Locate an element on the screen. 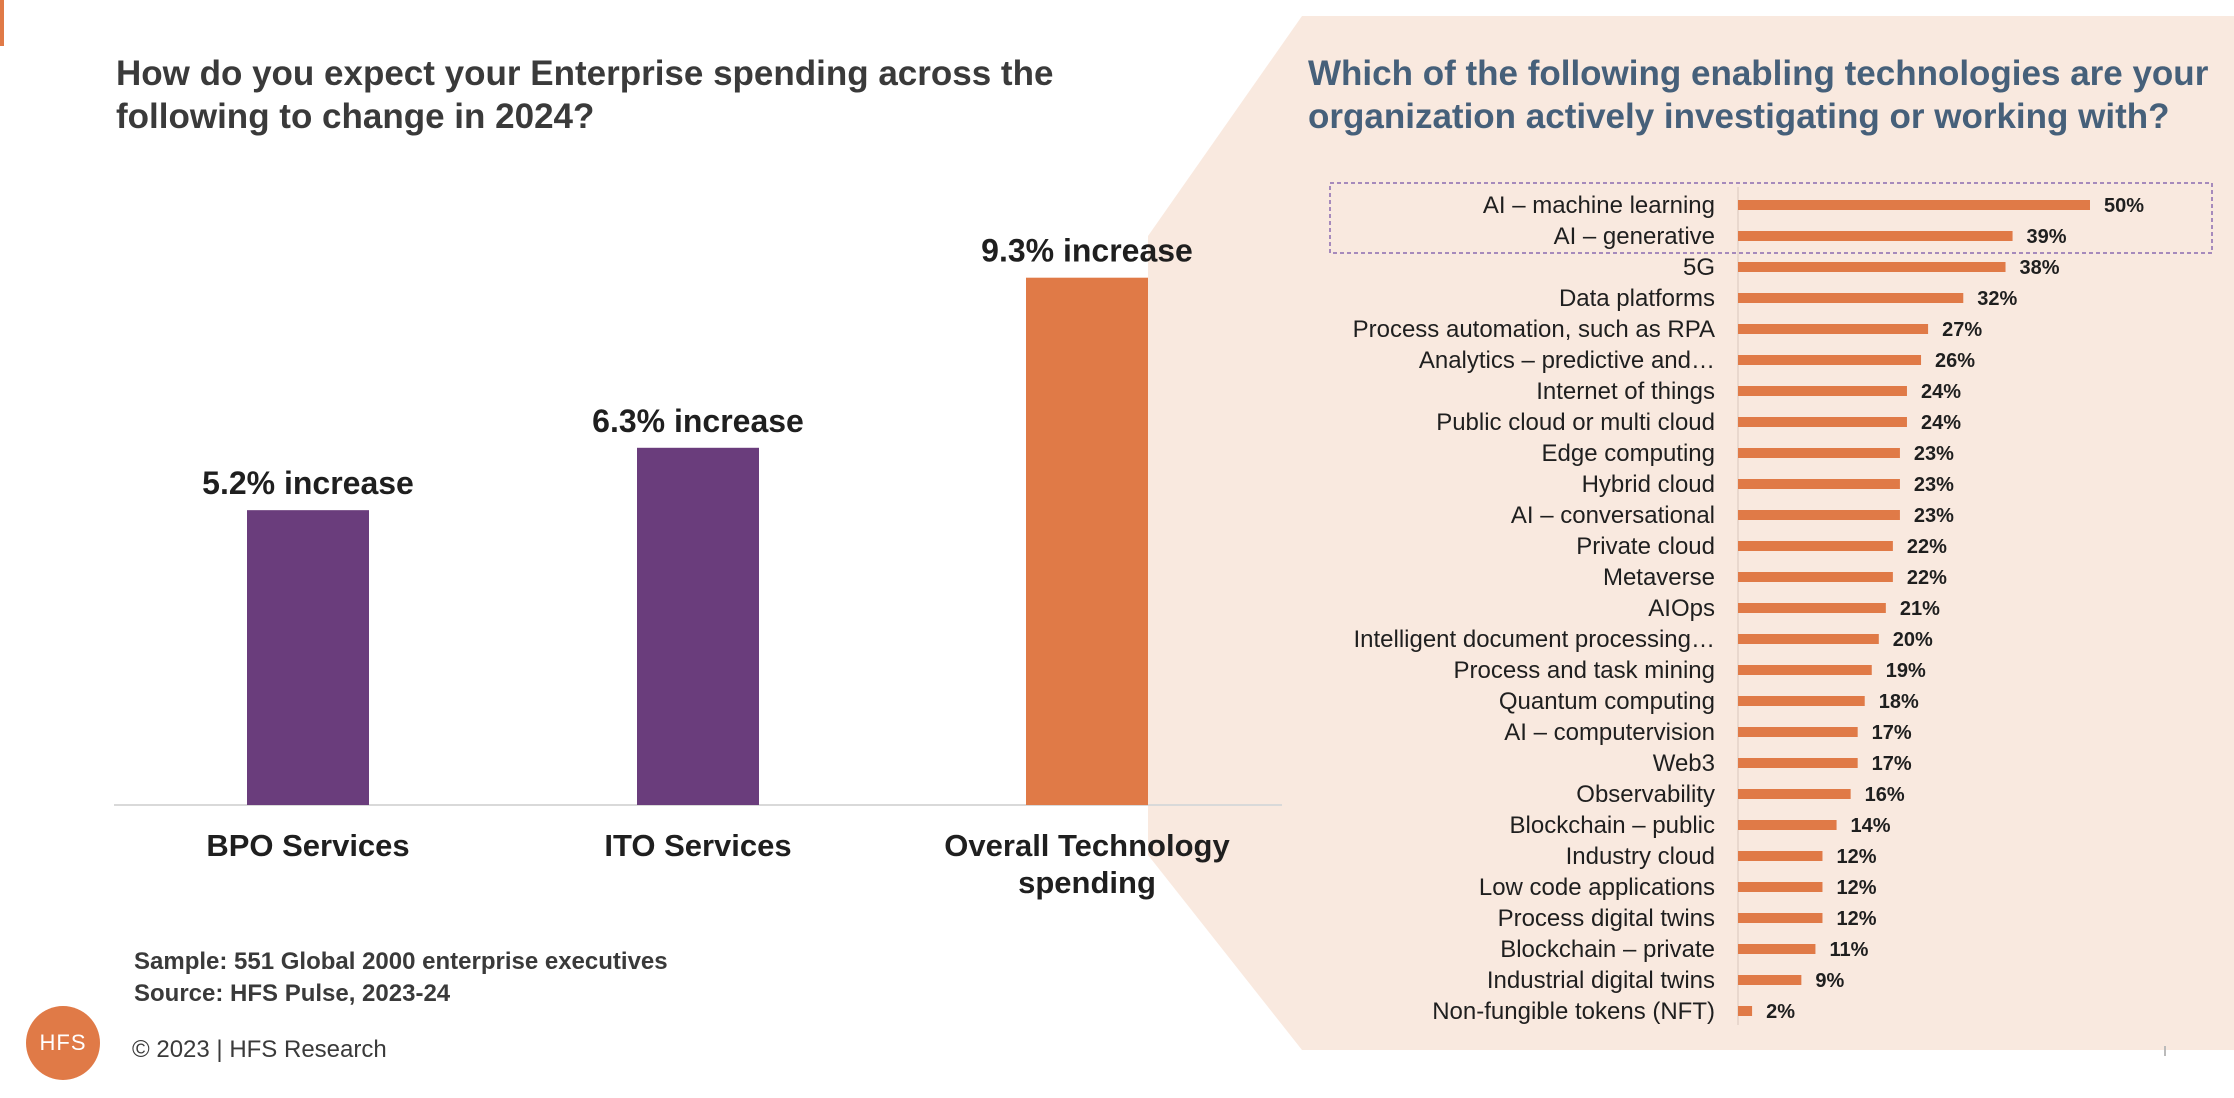  bar-ai-machine-learning is located at coordinates (1914, 205).